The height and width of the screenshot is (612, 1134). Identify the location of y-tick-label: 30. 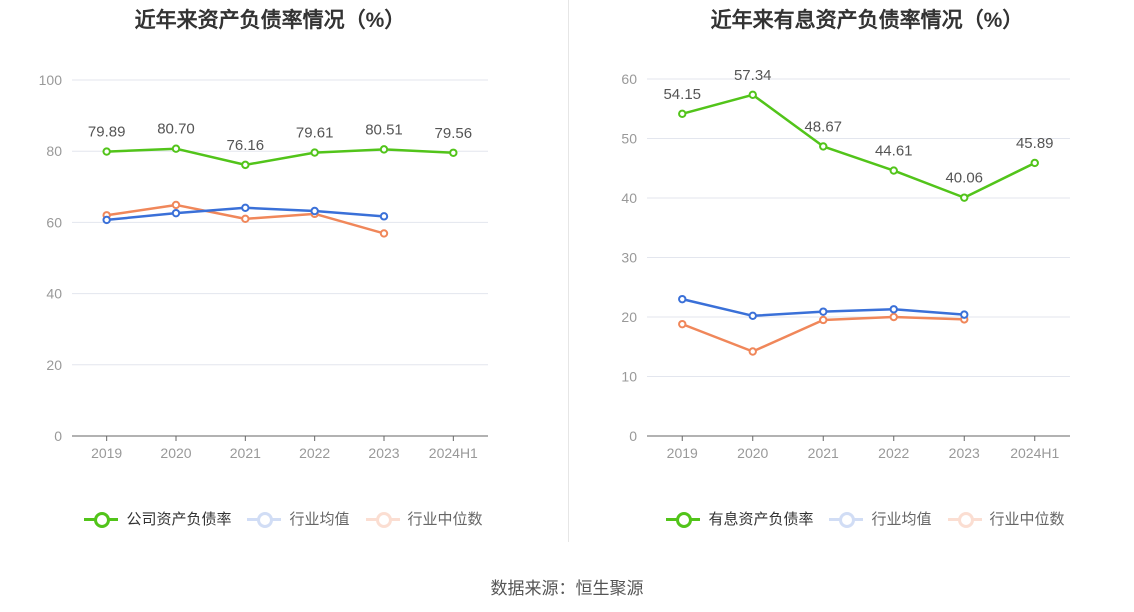
(629, 258).